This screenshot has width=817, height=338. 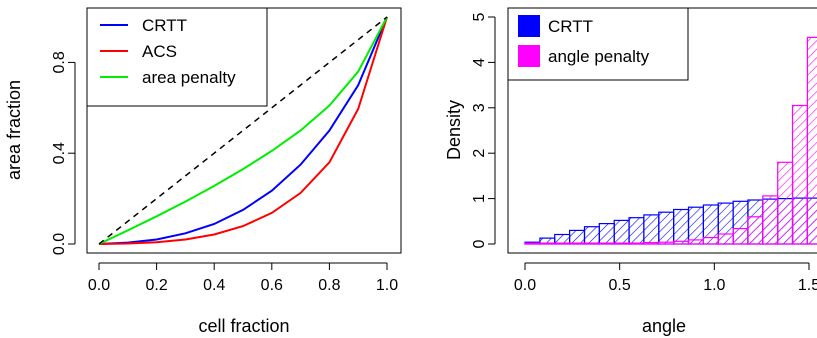 What do you see at coordinates (479, 107) in the screenshot?
I see `right-y-tick-label: 3` at bounding box center [479, 107].